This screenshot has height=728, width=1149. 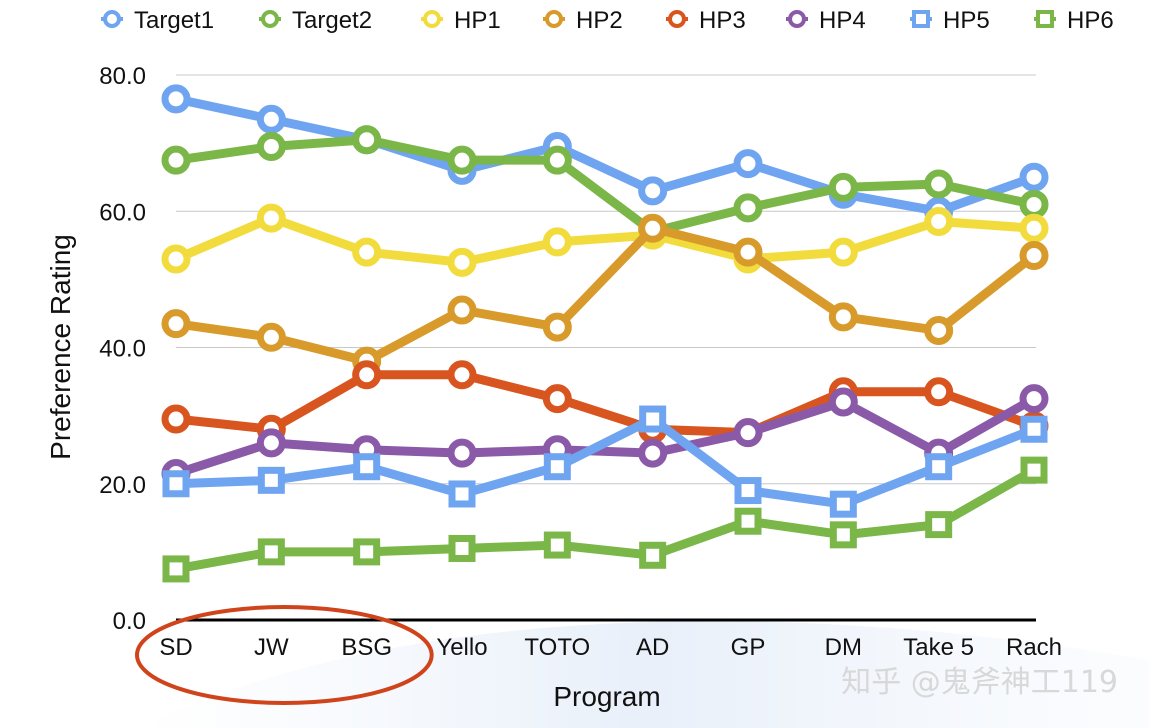 What do you see at coordinates (271, 147) in the screenshot?
I see `data-point-target2-jw` at bounding box center [271, 147].